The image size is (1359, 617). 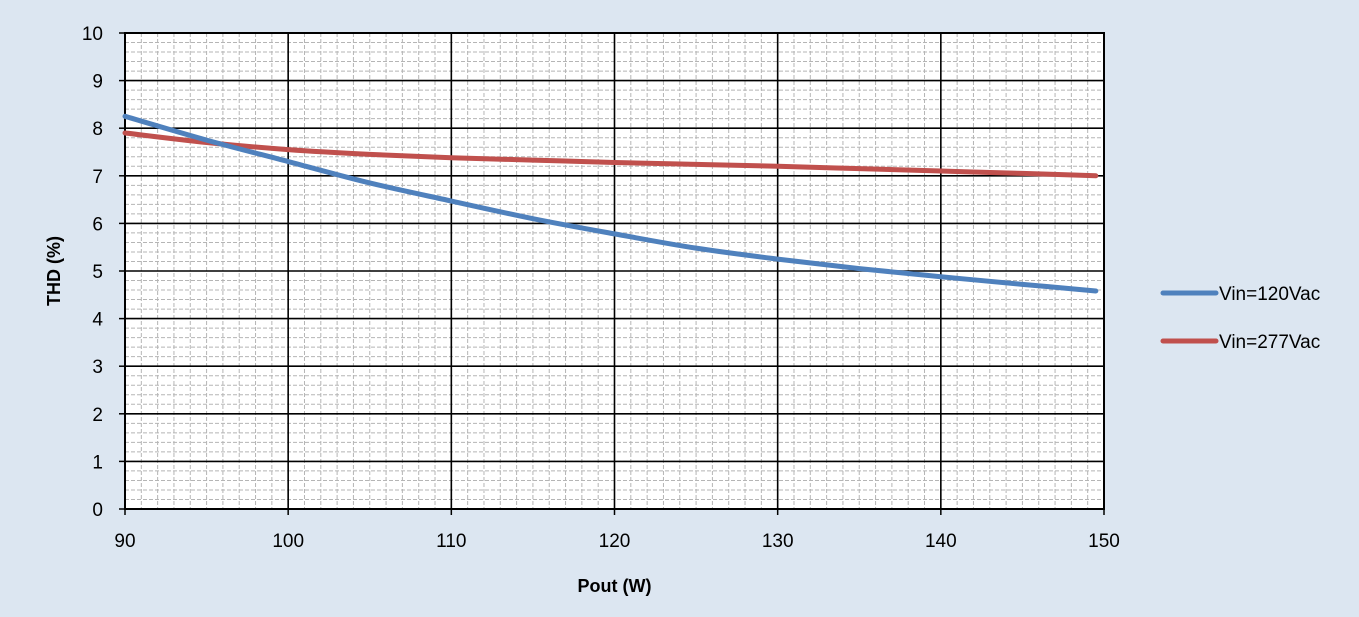 I want to click on y-tick-label: 4, so click(x=97, y=320).